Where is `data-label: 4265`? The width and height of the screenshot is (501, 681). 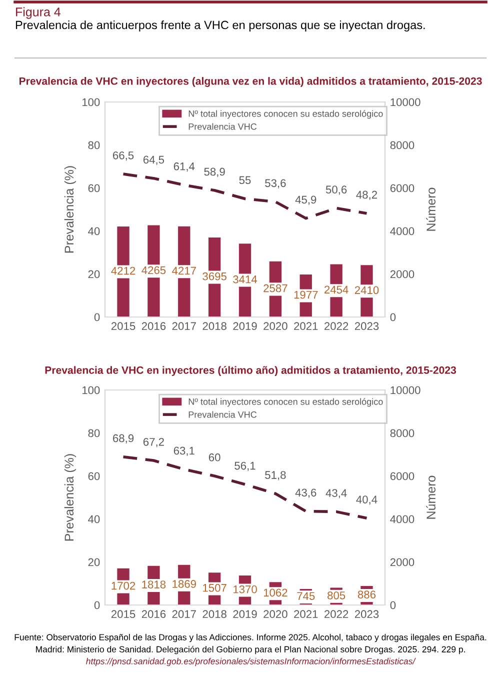
data-label: 4265 is located at coordinates (154, 270).